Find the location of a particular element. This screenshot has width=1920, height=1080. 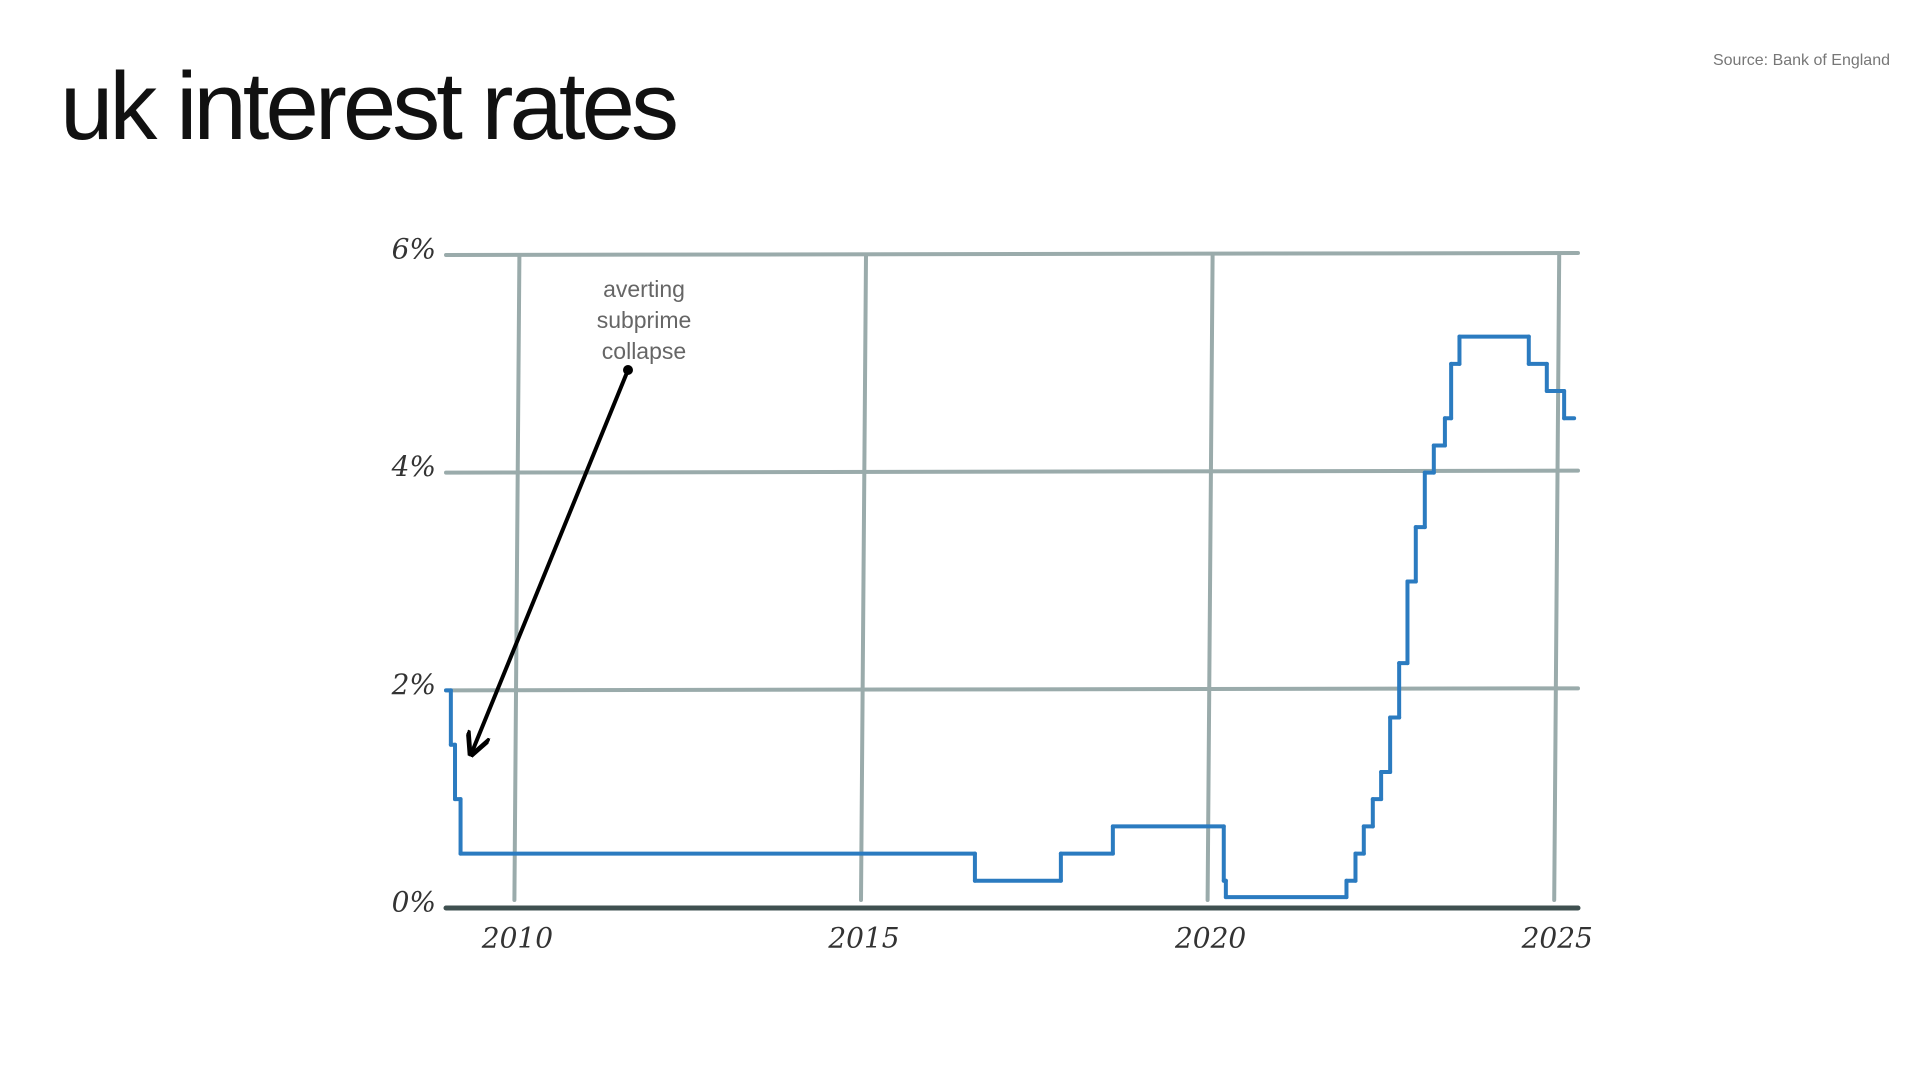

x-tick-label: 2025 is located at coordinates (1557, 938).